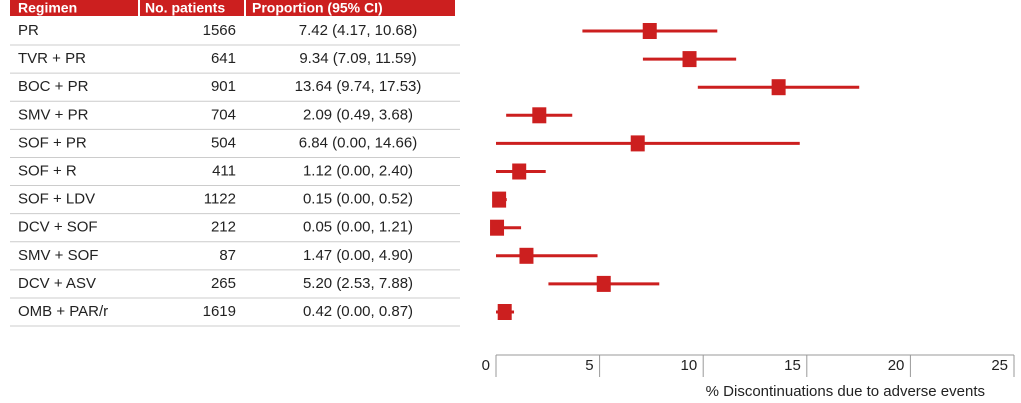  Describe the element at coordinates (358, 142) in the screenshot. I see `proportion-label: 6.84 (0.00, 14.66)` at that location.